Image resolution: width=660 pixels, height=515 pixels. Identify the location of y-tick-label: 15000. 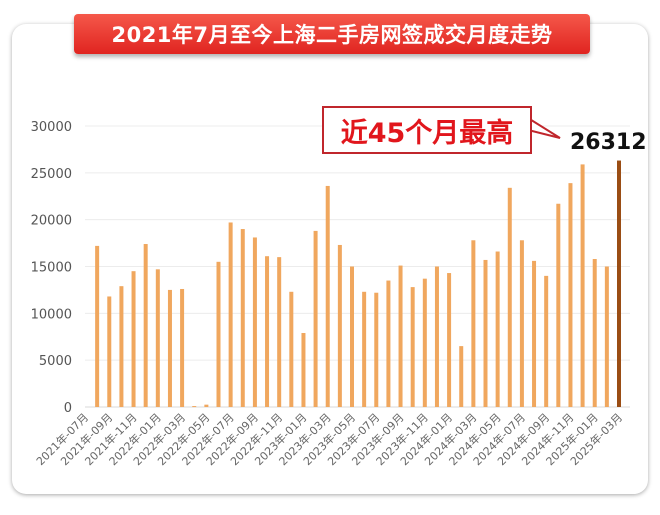
(51, 268).